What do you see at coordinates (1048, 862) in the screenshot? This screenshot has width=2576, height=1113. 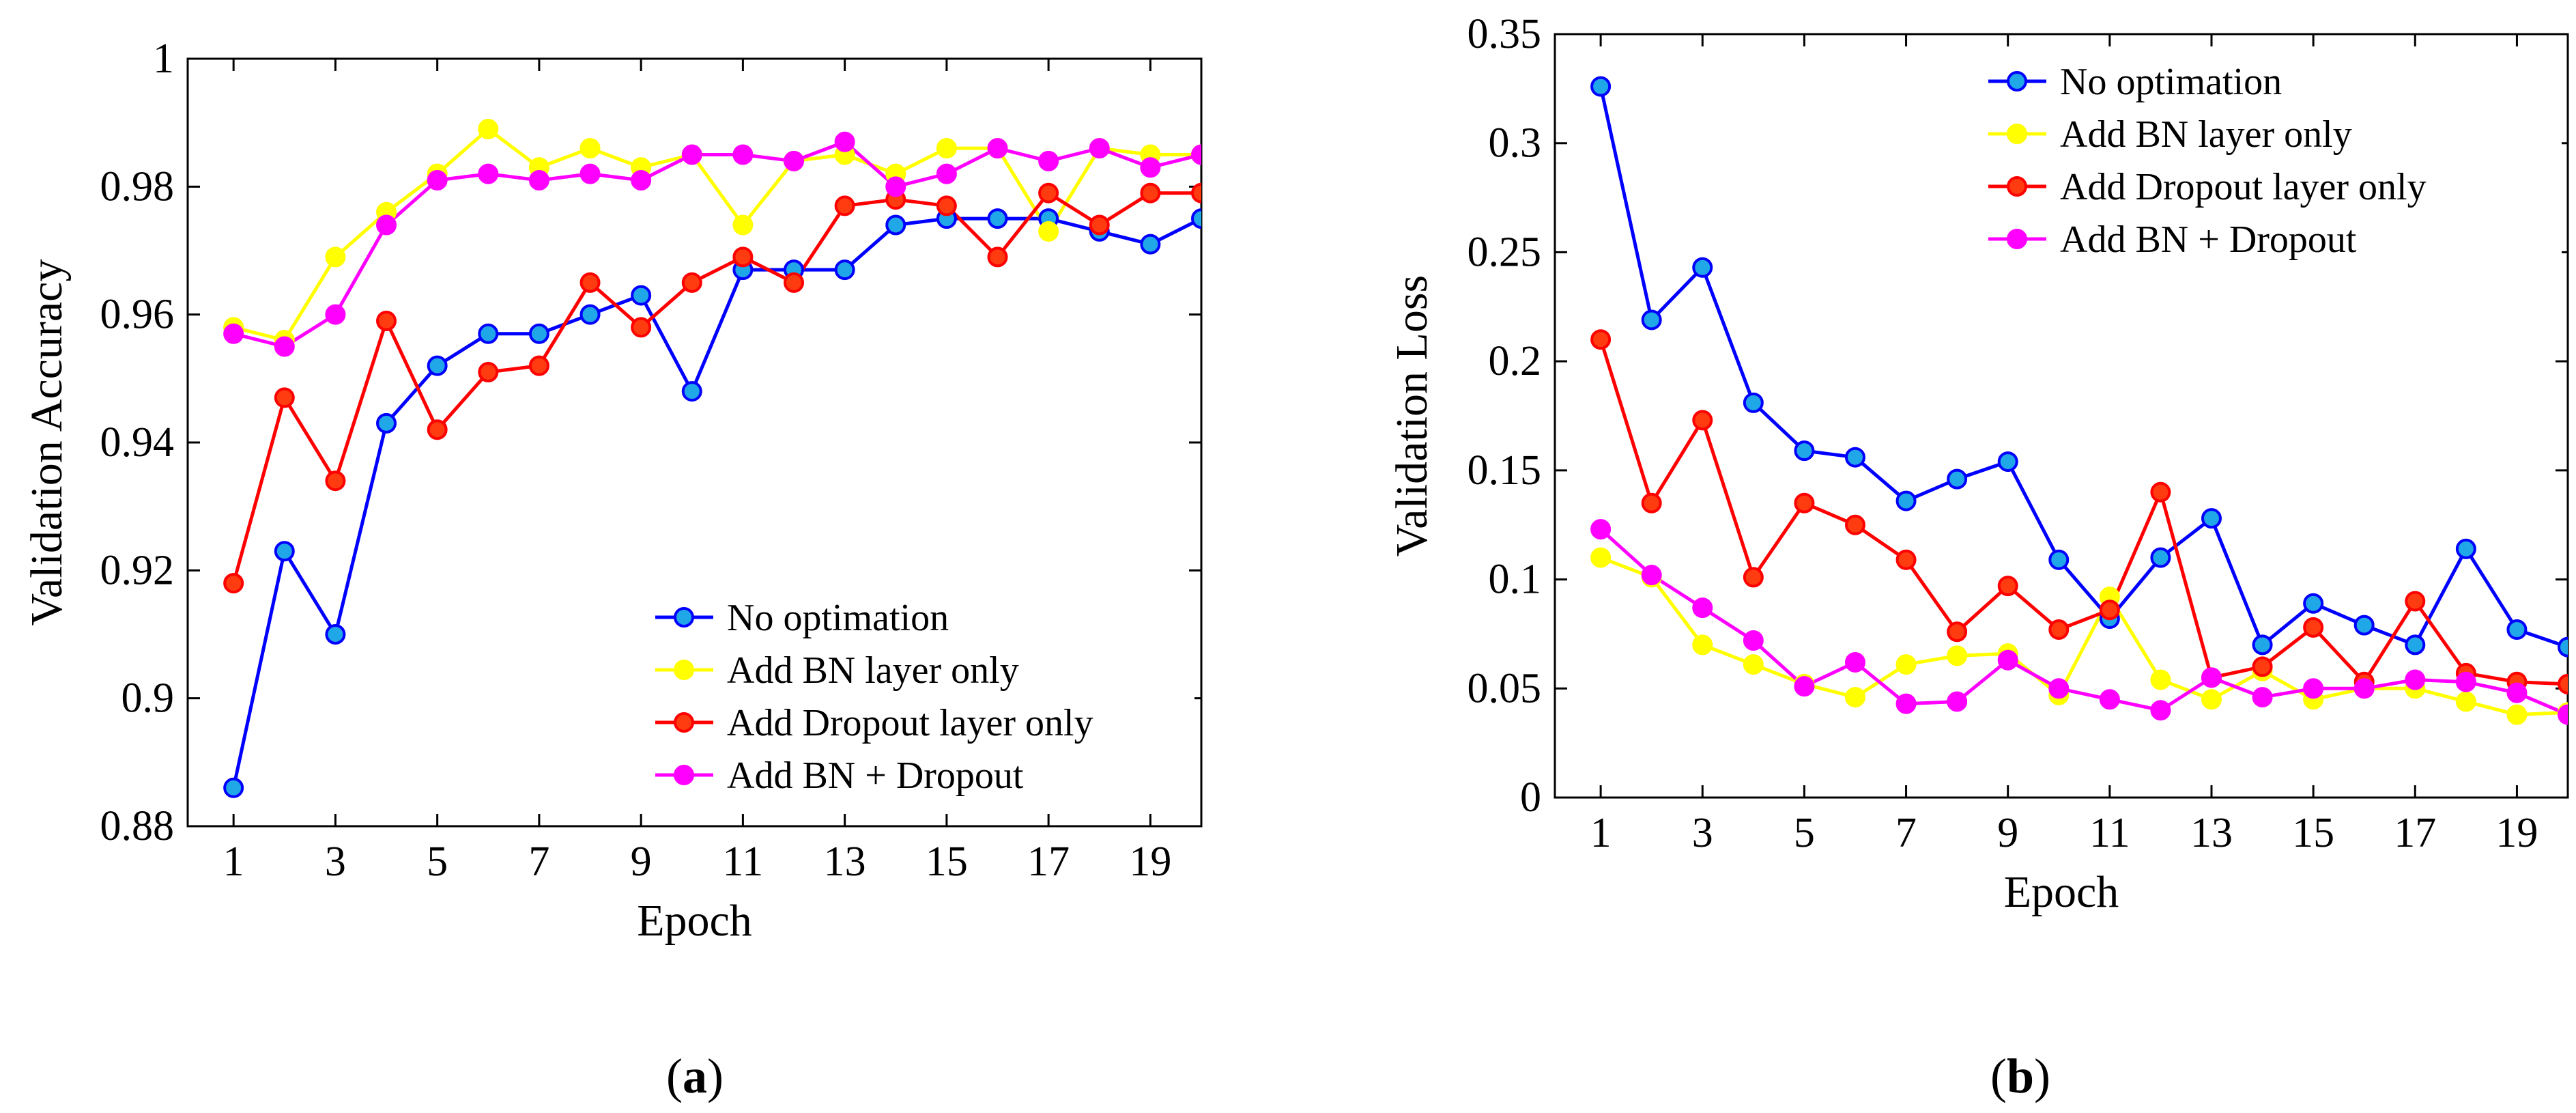 I see `x-tick-label-a: 17` at bounding box center [1048, 862].